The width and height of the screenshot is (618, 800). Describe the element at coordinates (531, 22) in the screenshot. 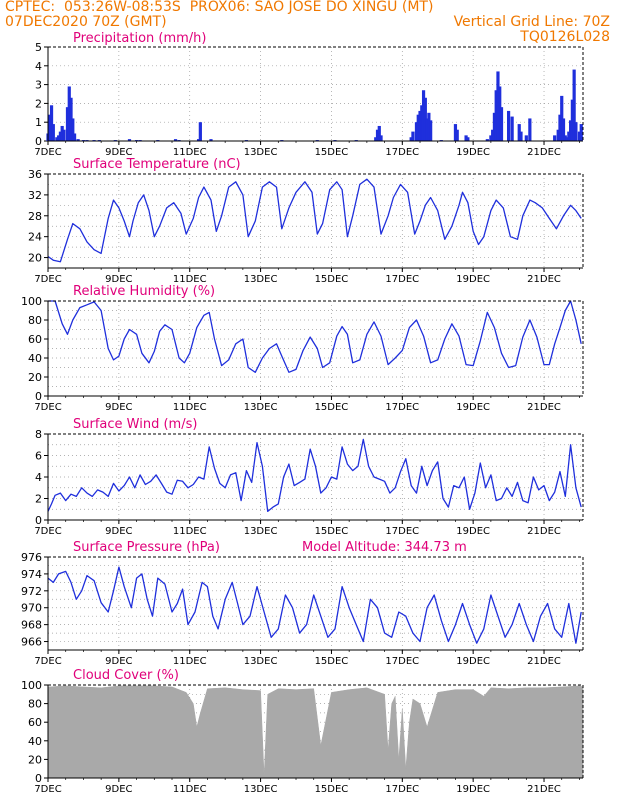

I see `header-grid-note: Vertical Grid Line: 70Z` at that location.